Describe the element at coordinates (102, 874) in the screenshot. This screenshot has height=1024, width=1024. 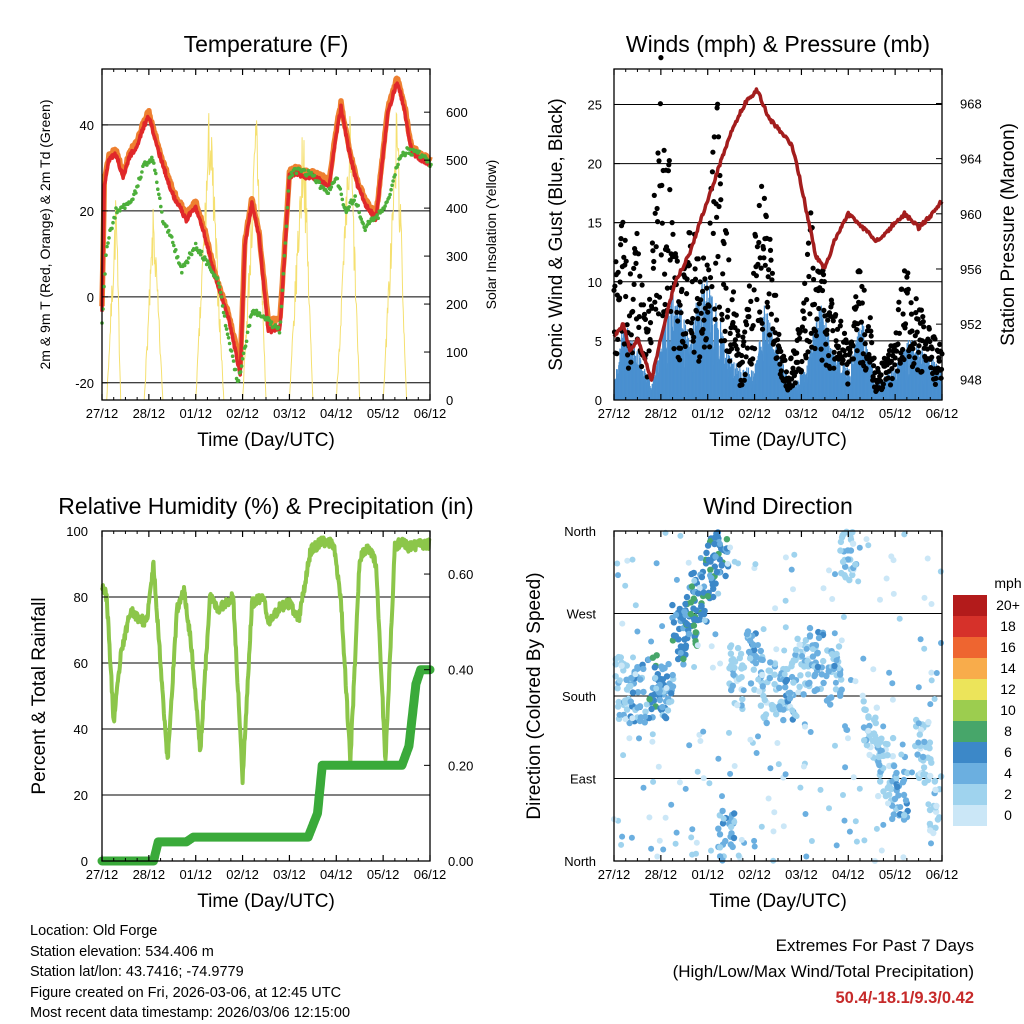
I see `x-tick-label: 27/12` at that location.